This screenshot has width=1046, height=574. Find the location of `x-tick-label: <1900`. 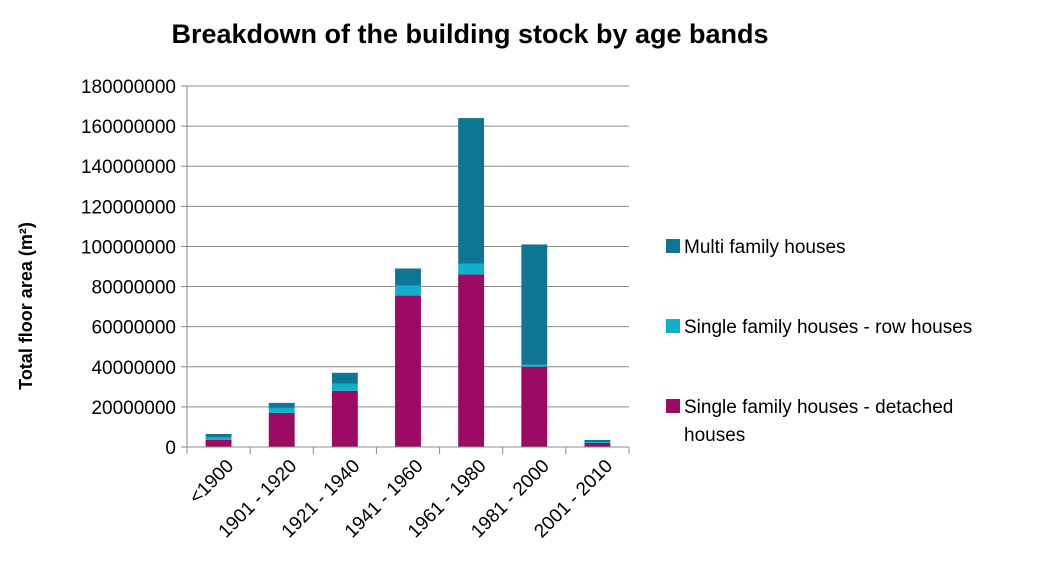

x-tick-label: <1900 is located at coordinates (212, 482).